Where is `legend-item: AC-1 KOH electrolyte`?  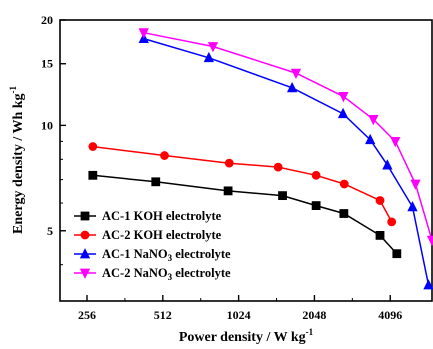 legend-item: AC-1 KOH electrolyte is located at coordinates (148, 216).